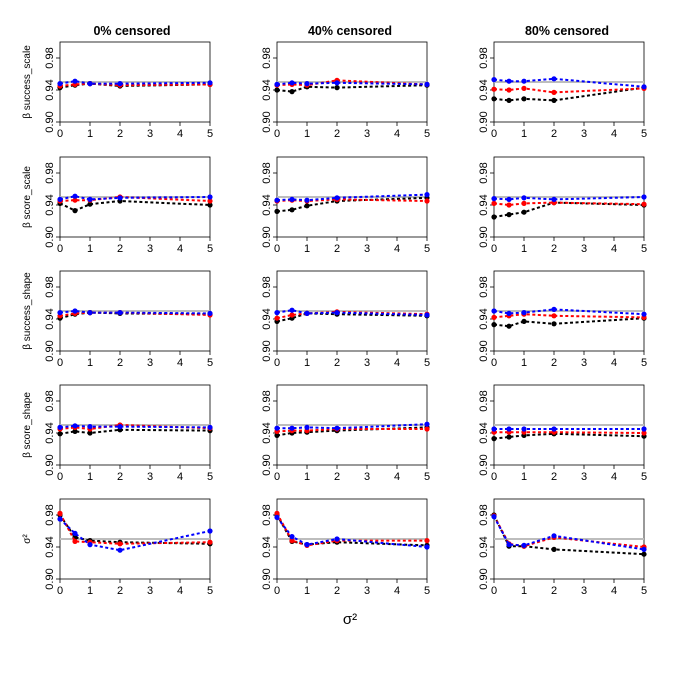 This screenshot has width=700, height=700. I want to click on panel-2-1: 0 1 2 3 4 5 0.90 0.94 0.98 β score_scale, so click(117, 205).